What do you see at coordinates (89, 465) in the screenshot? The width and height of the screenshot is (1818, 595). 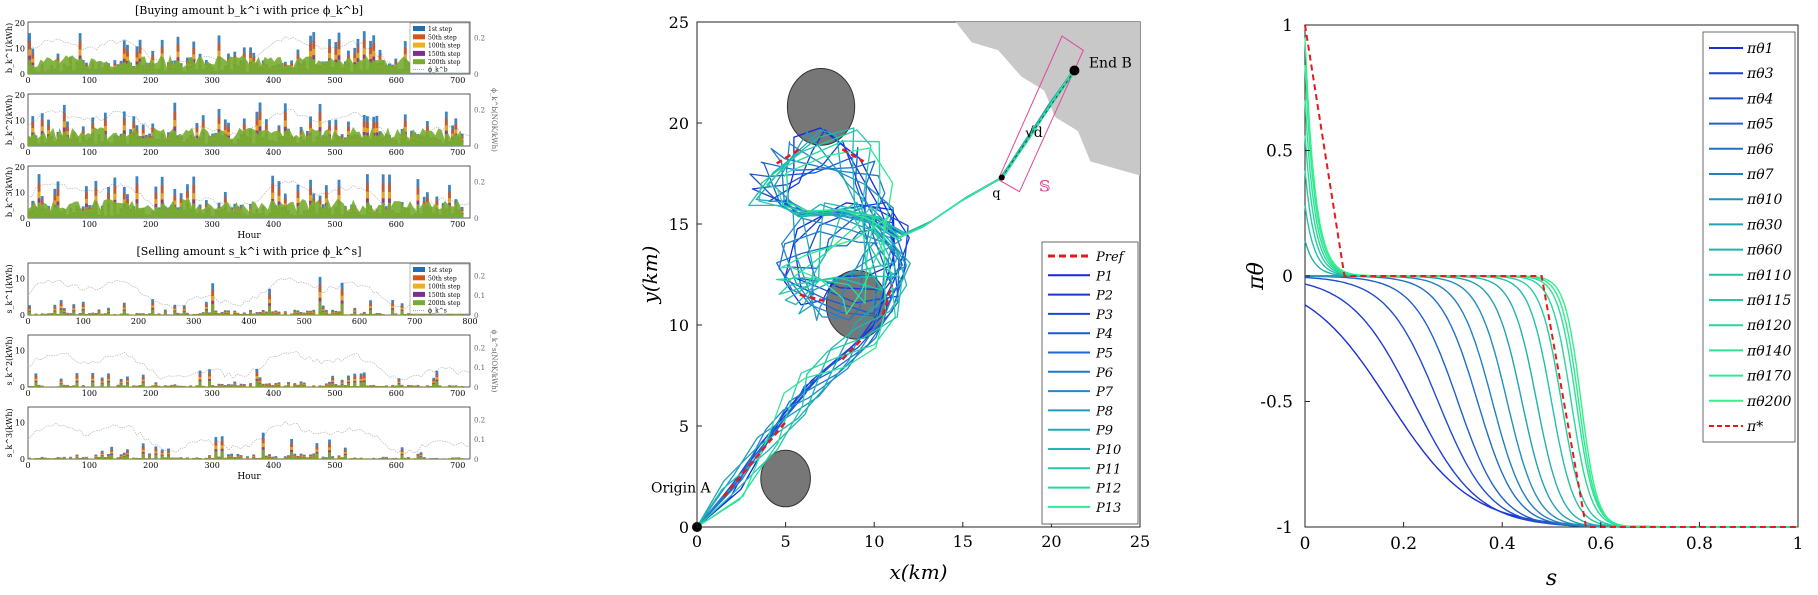 I see `x-tick-label: 100` at bounding box center [89, 465].